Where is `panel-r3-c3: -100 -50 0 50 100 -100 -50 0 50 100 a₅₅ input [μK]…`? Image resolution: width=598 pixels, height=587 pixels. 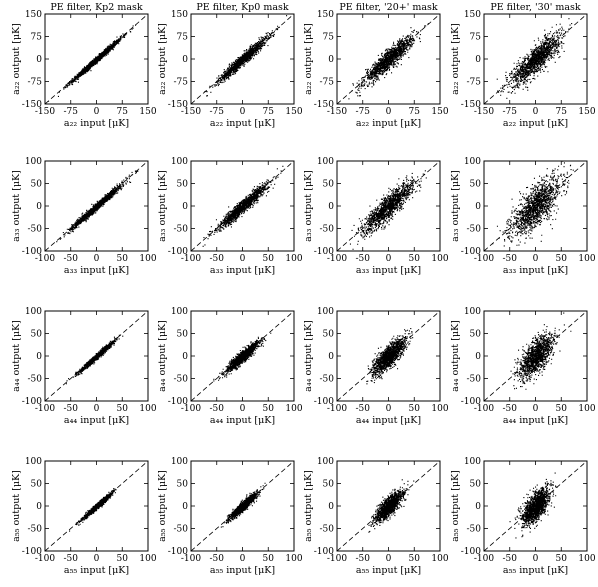 panel-r3-c3: -100 -50 0 50 100 -100 -50 0 50 100 a₅₅ input [μK]… is located at coordinates (523, 516).